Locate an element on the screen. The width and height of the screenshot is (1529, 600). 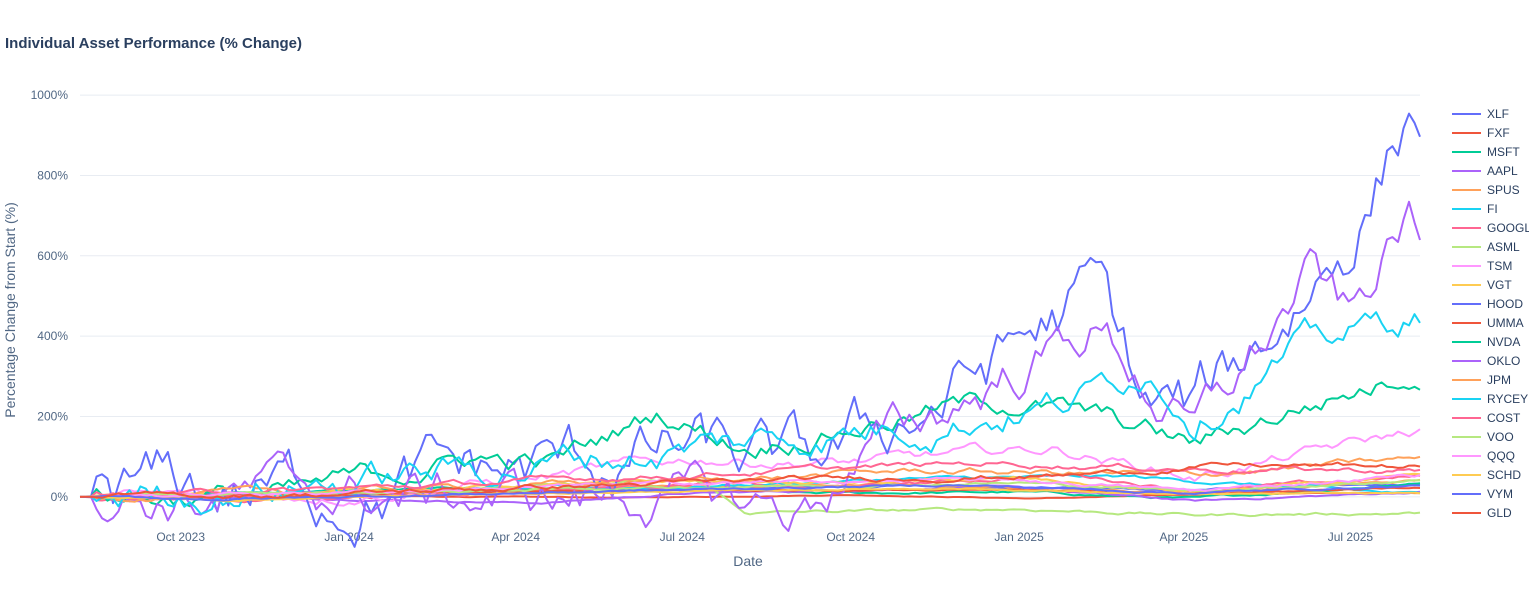
series-line-cost is located at coordinates (750, 480).